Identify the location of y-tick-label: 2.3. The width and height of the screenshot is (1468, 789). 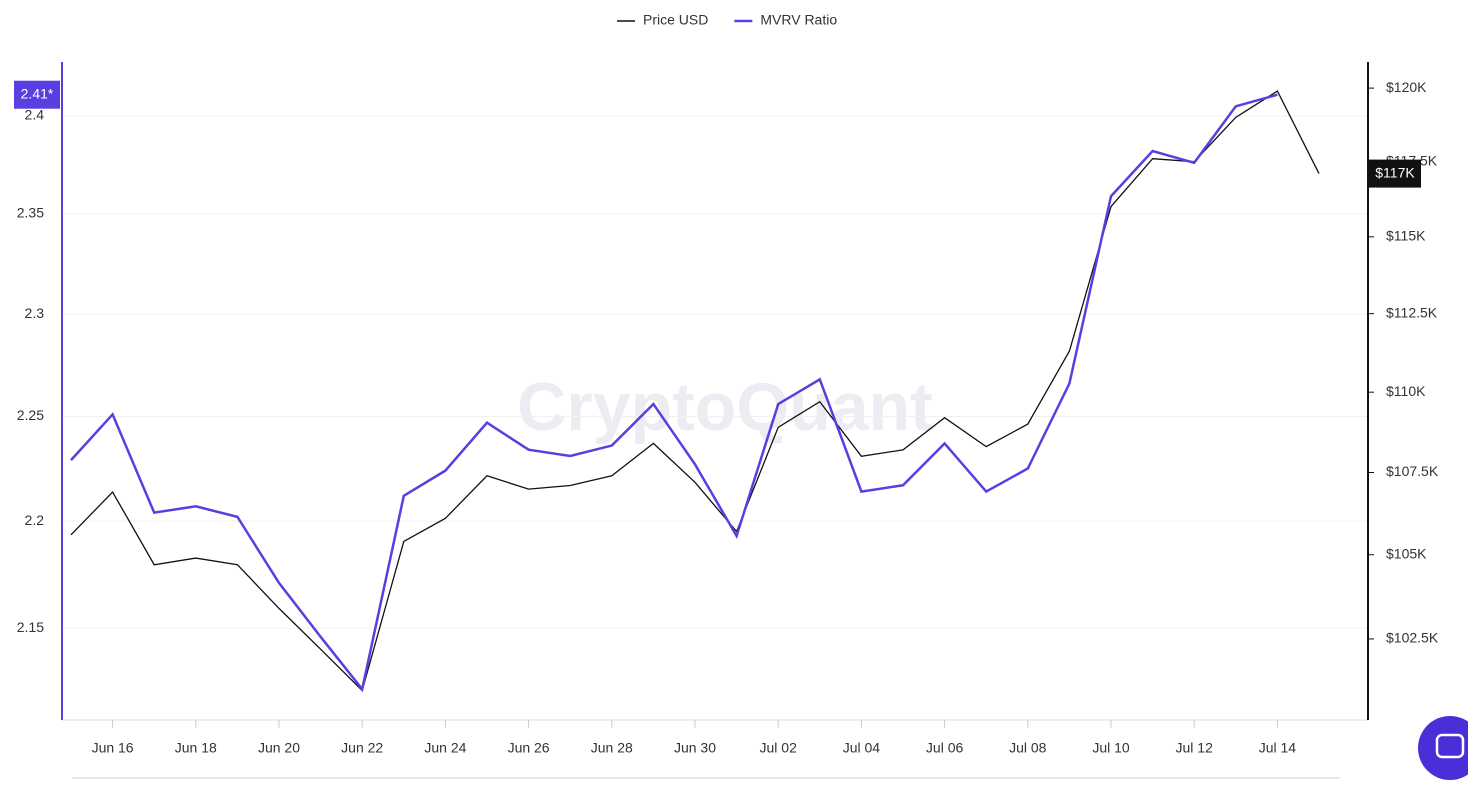
(35, 313).